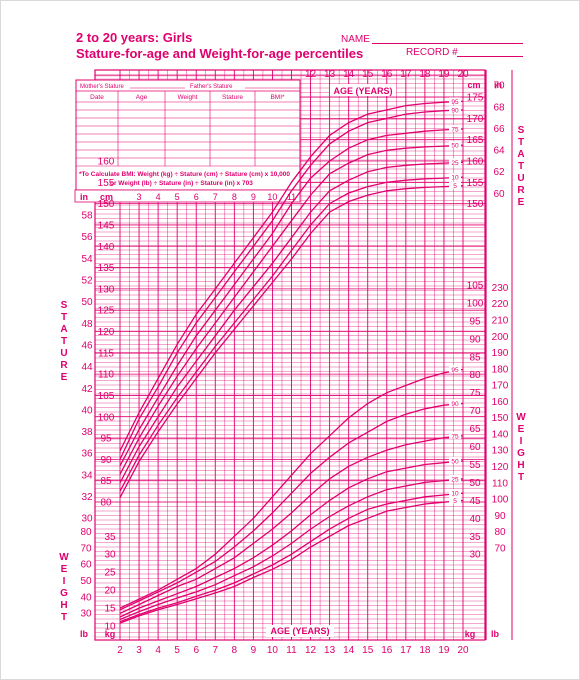 The height and width of the screenshot is (680, 580). I want to click on age-label-bottom-bg, so click(300, 631).